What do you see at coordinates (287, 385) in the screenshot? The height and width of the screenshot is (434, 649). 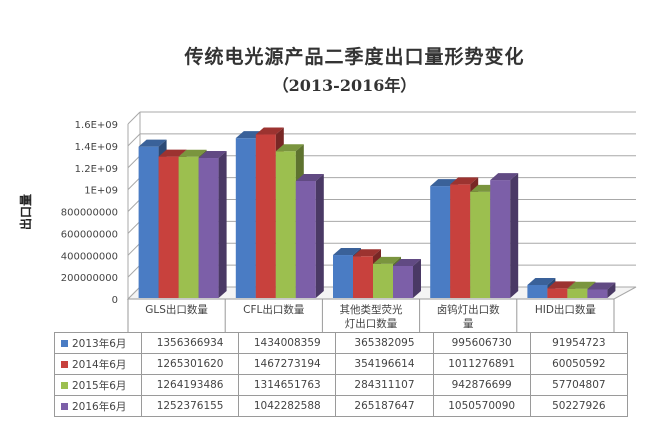 I see `table-cell: 1314651763` at bounding box center [287, 385].